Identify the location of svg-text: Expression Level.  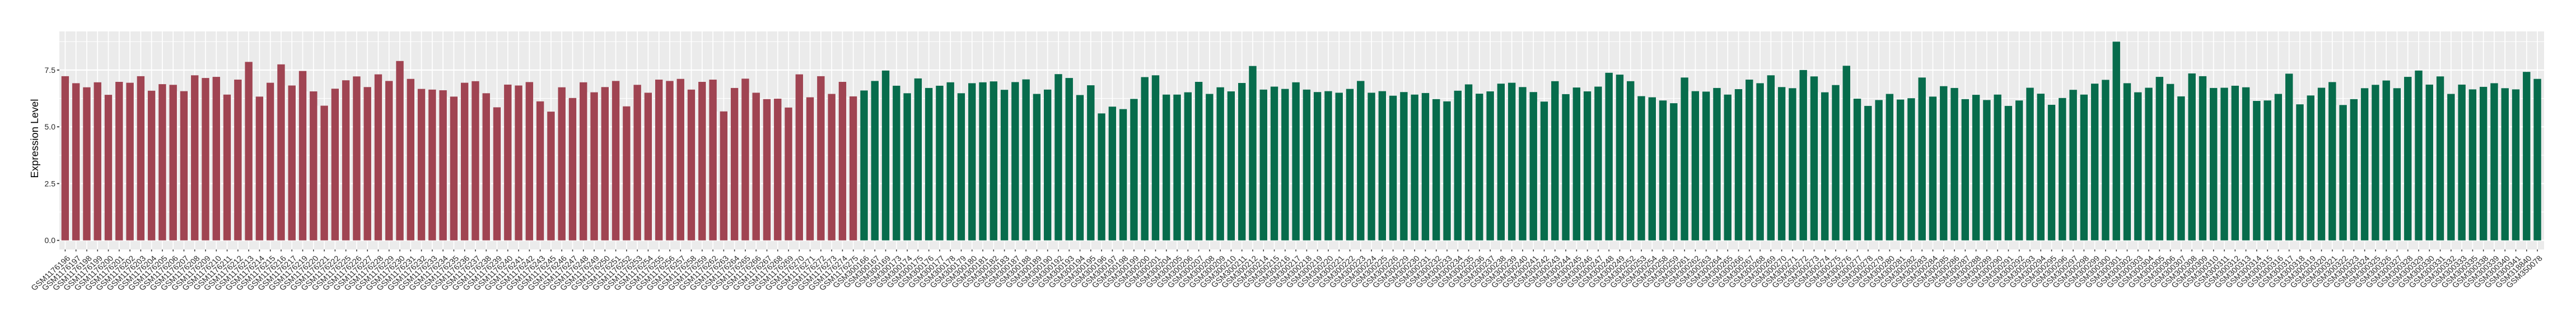
(35, 138).